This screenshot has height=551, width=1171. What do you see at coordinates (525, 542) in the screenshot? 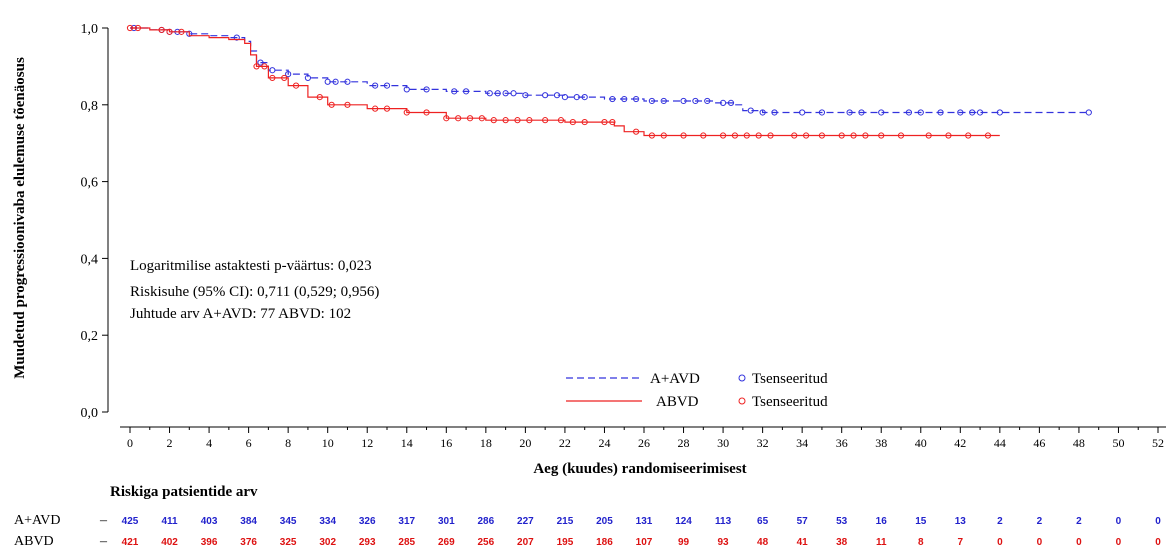
I see `risk-cell: 207` at bounding box center [525, 542].